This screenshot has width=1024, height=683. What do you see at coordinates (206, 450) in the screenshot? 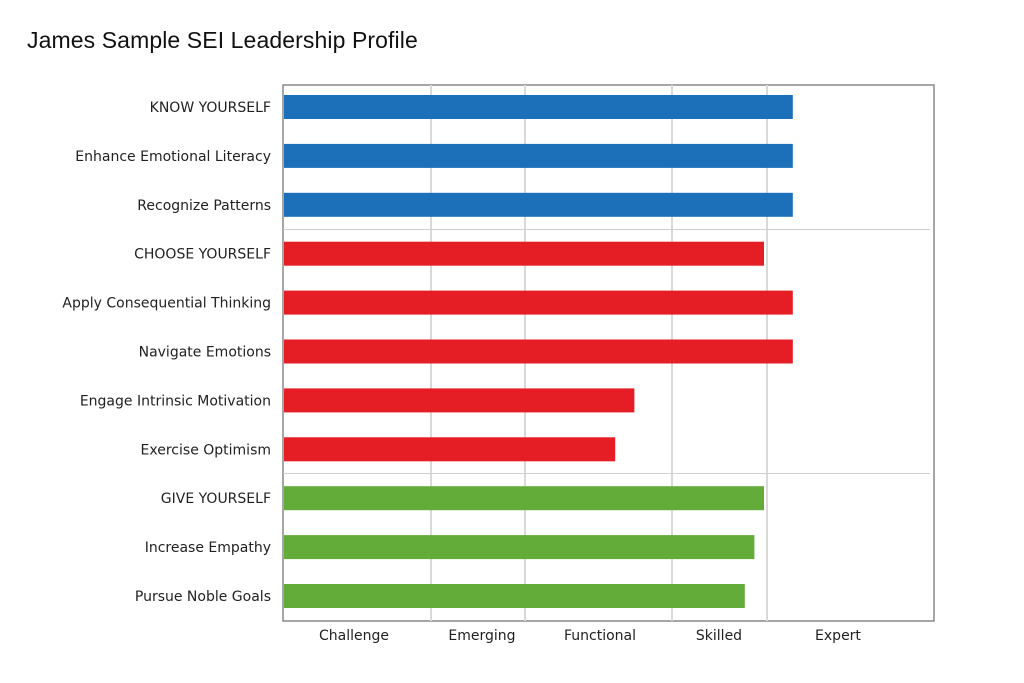
I see `category-label-8: Exercise Optimism` at bounding box center [206, 450].